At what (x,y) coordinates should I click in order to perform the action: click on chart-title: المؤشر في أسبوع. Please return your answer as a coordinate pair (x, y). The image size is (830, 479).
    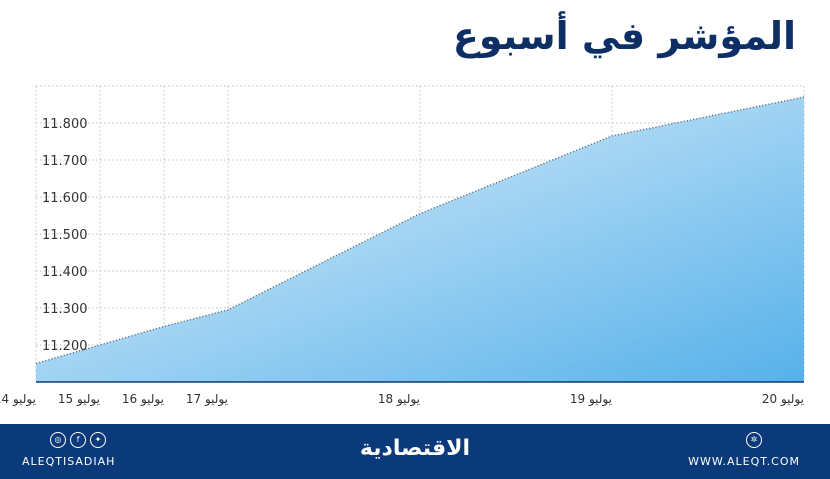
    Looking at the image, I should click on (624, 36).